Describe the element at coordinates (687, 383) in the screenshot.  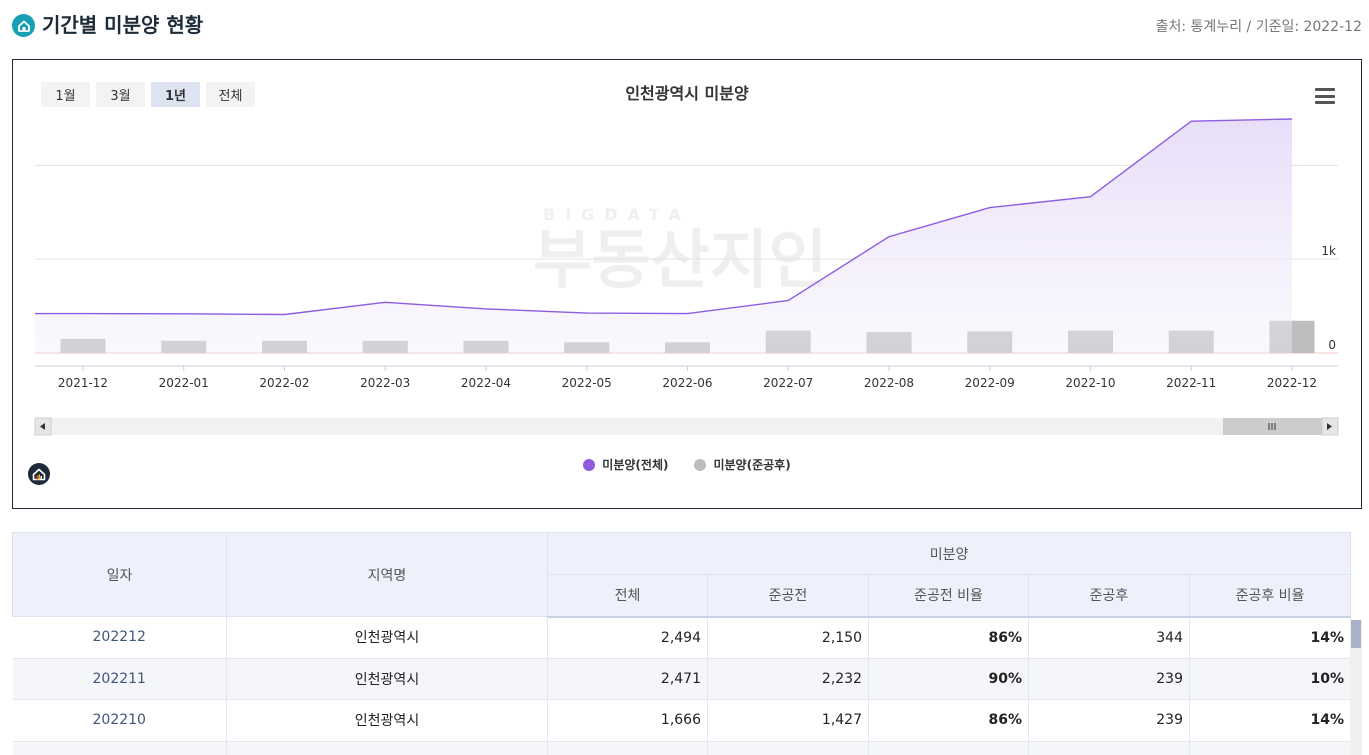
I see `x-tick-label: 2022-06` at that location.